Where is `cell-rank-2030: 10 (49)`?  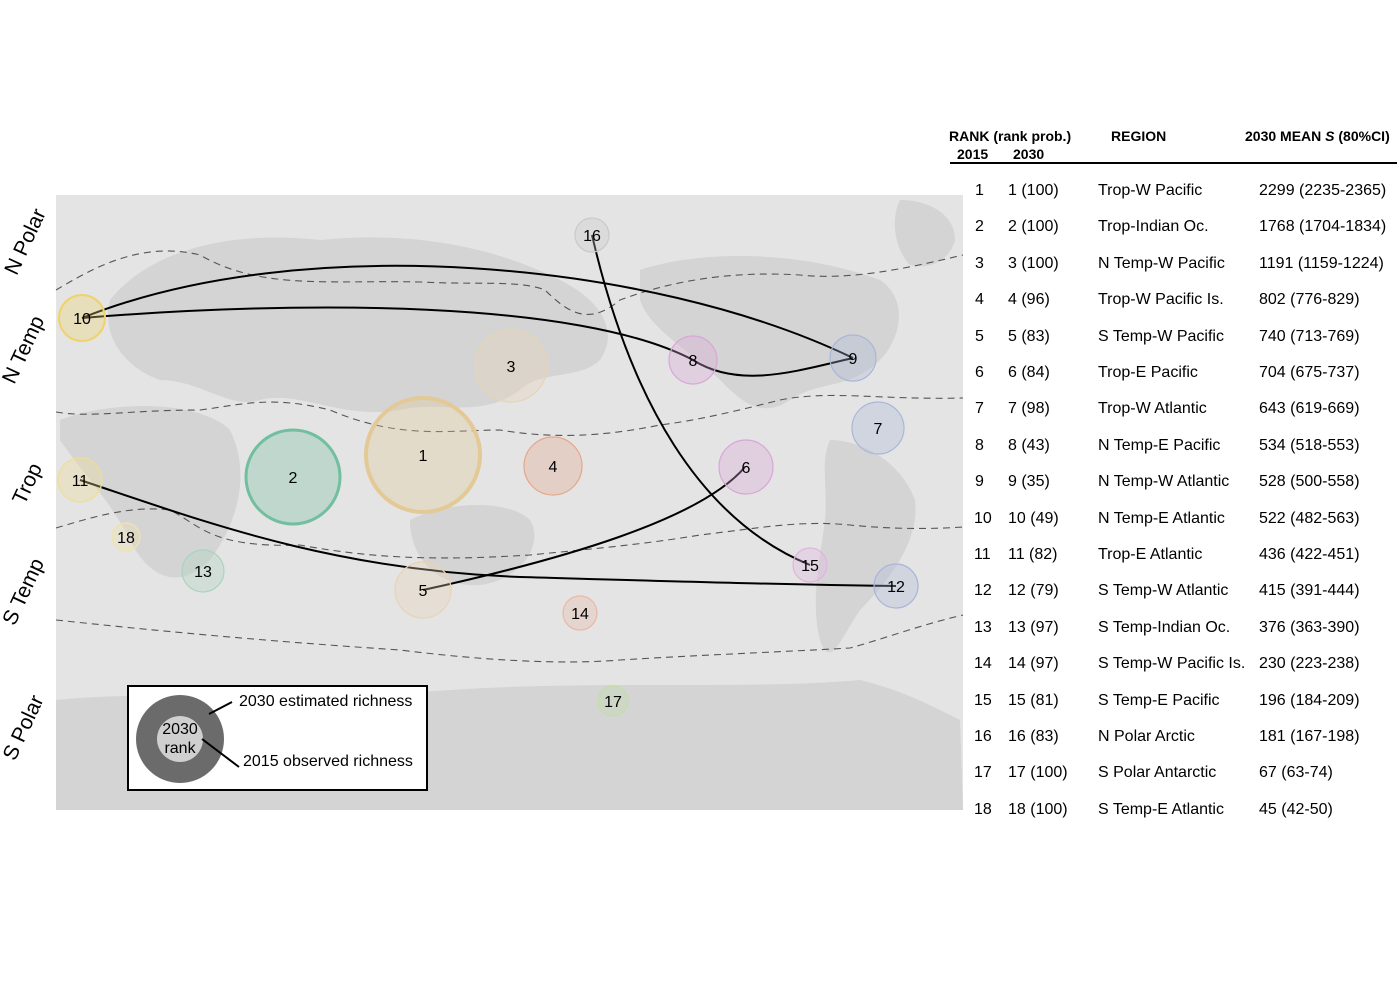 cell-rank-2030: 10 (49) is located at coordinates (1033, 518).